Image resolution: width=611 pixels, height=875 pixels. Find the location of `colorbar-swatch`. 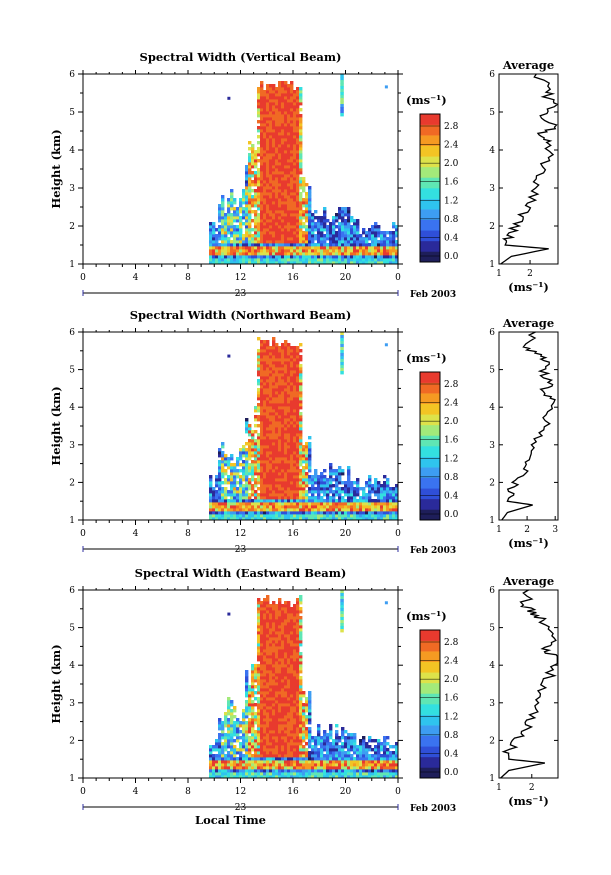

colorbar-swatch is located at coordinates (430, 257).